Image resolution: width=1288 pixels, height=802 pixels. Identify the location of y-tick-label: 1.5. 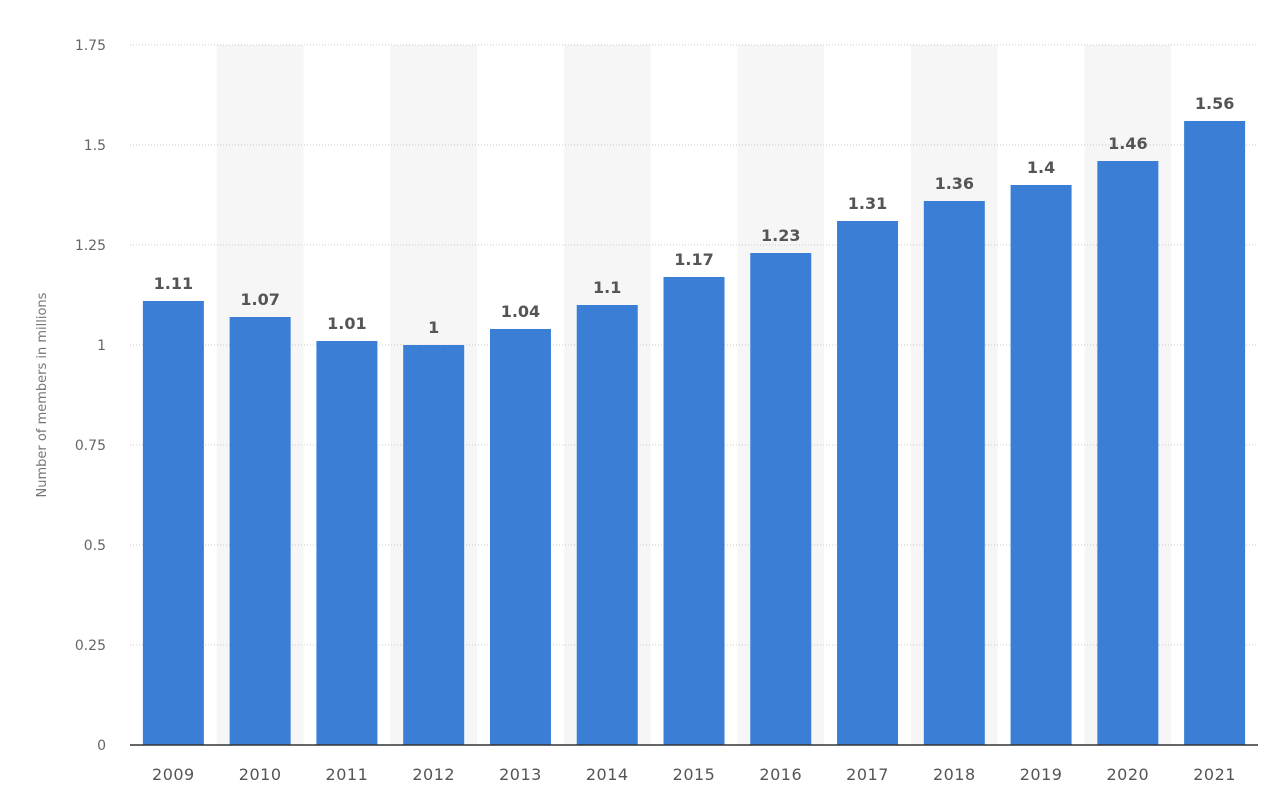
(95, 146).